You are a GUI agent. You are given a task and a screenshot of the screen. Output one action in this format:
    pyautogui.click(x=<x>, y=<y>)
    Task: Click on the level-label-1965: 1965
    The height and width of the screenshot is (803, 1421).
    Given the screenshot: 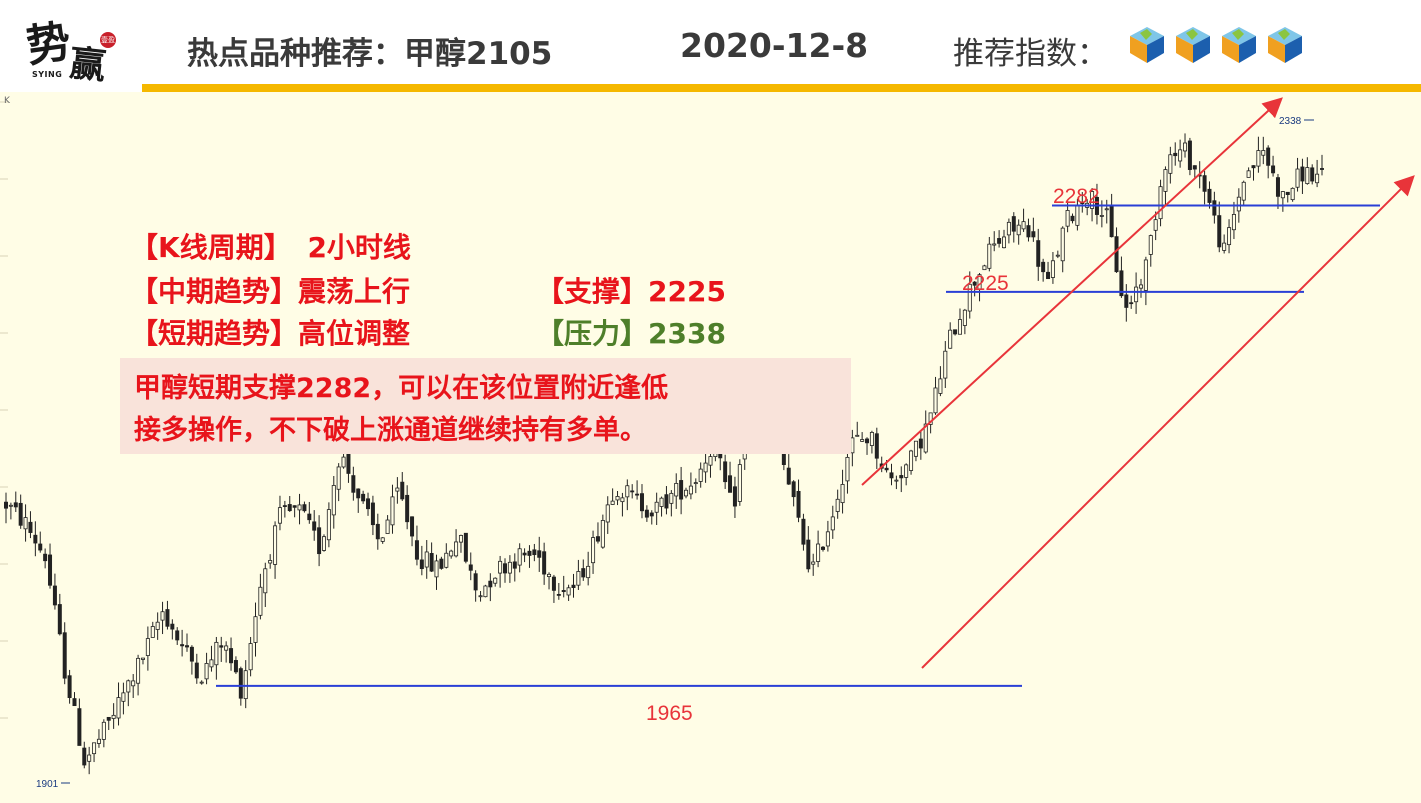 What is the action you would take?
    pyautogui.click(x=669, y=713)
    